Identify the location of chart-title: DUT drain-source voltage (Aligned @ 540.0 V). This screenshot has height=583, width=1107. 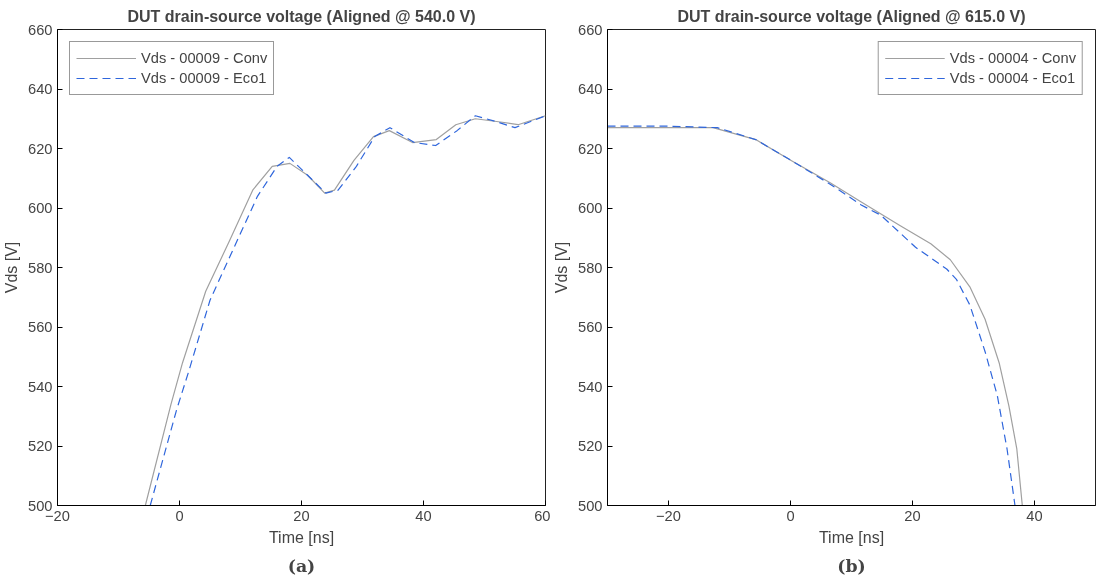
(301, 16).